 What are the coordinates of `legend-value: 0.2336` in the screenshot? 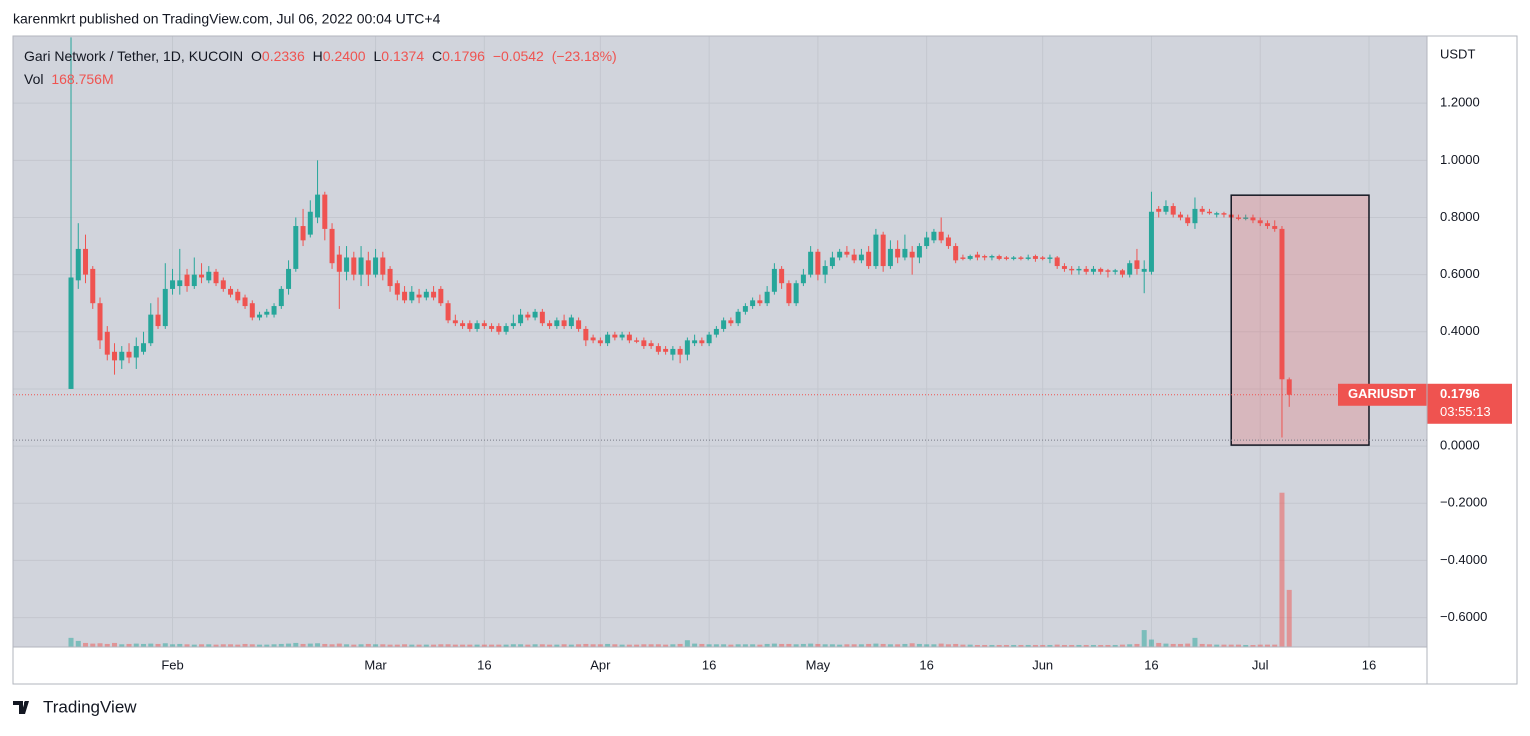 It's located at (283, 56).